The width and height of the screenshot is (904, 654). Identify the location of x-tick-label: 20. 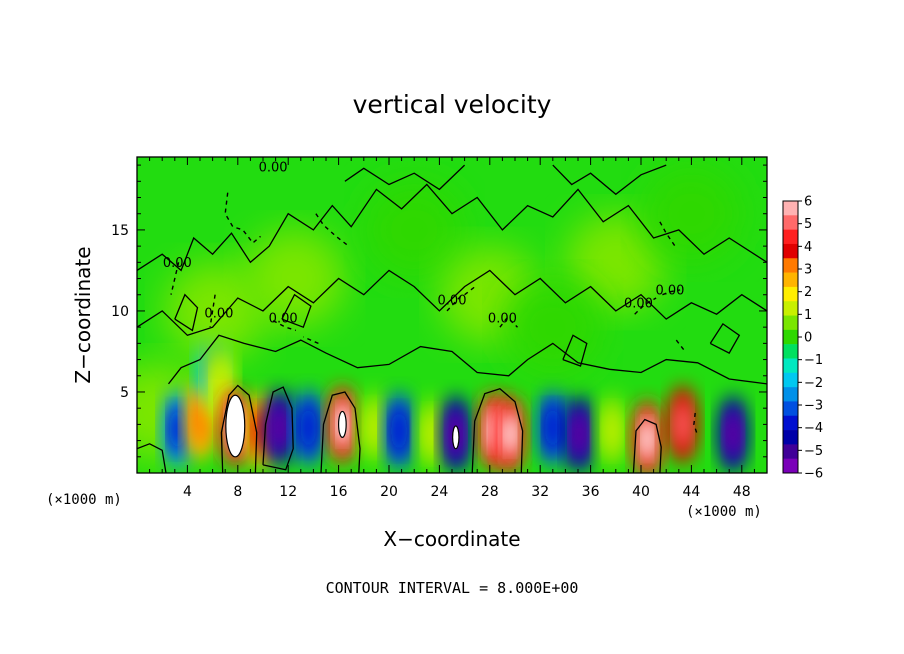
(389, 492).